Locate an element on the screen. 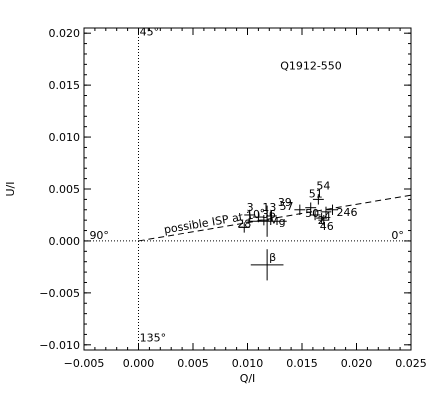 The image size is (436, 407). isp-dashed-line is located at coordinates (275, 218).